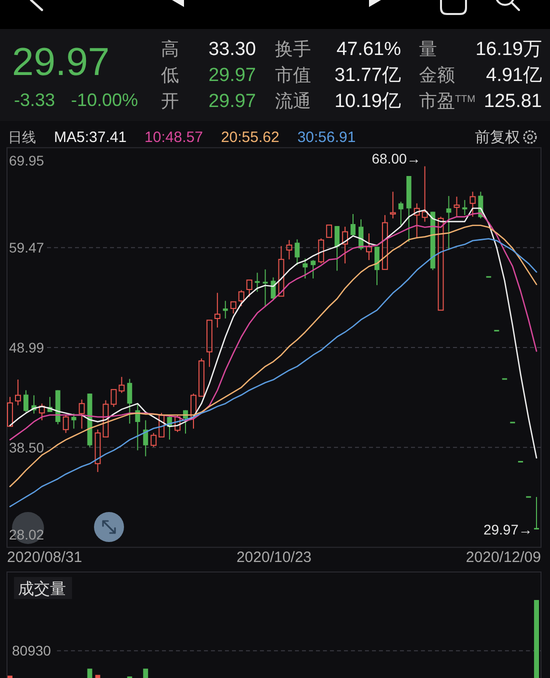  I want to click on text: 2020/12/09, so click(503, 557).